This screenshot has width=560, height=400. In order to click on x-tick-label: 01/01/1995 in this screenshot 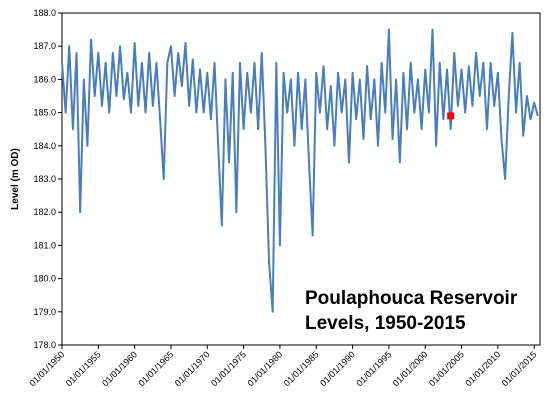, I will do `click(373, 368)`.